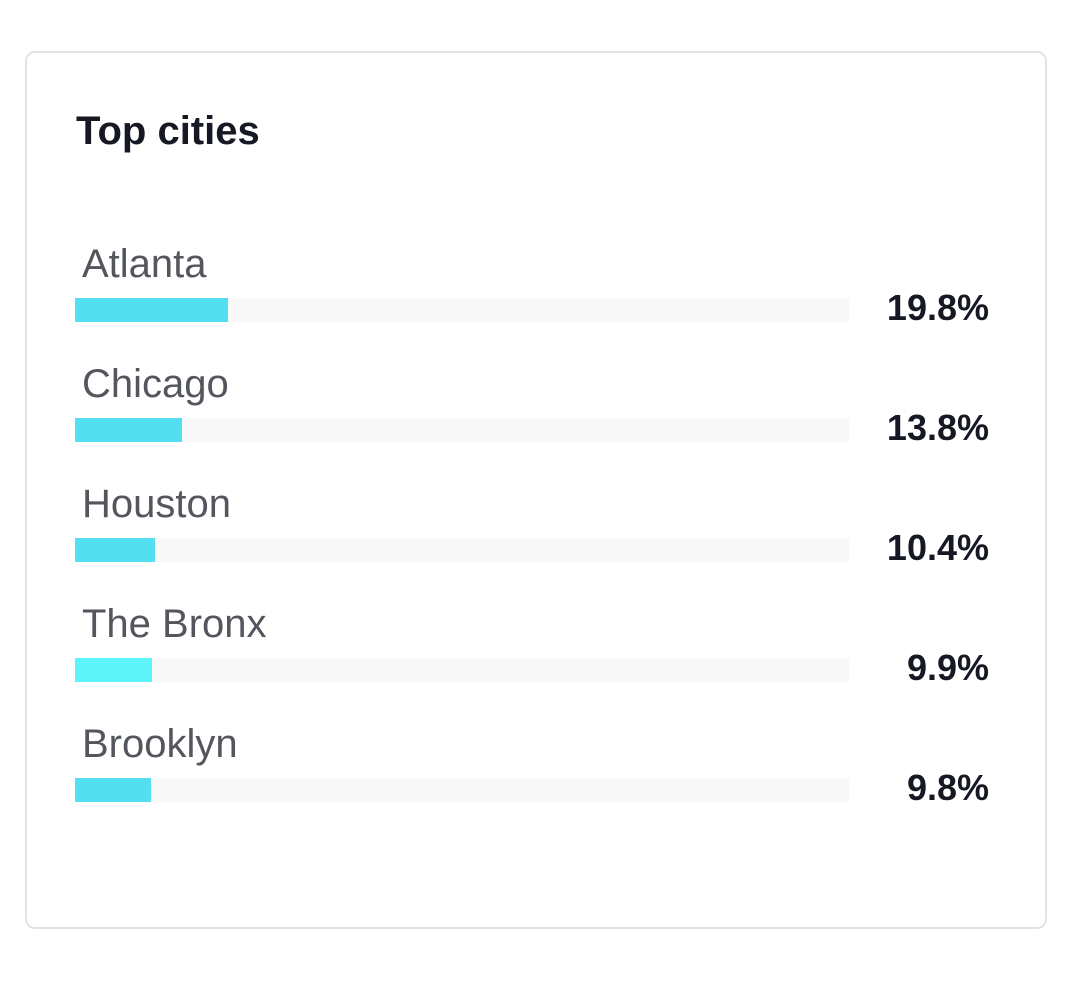  What do you see at coordinates (937, 547) in the screenshot?
I see `city-percent: 10.4%` at bounding box center [937, 547].